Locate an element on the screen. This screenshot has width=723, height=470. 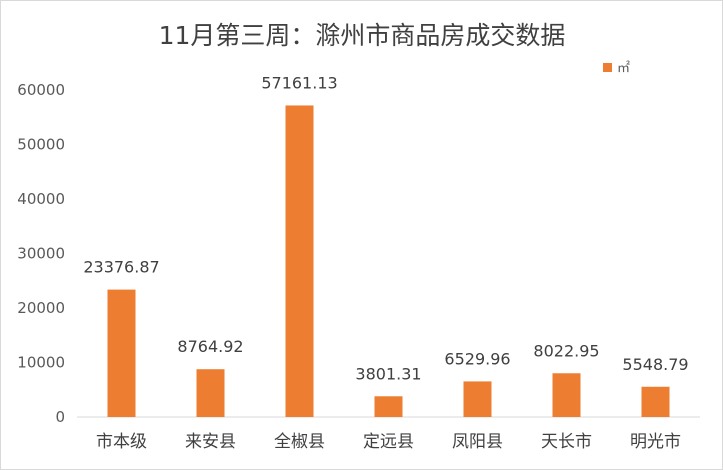
category-labels: 市本级 来安县 全椒县 定远县 凤阳县 天长市 明光市 is located at coordinates (388, 442).